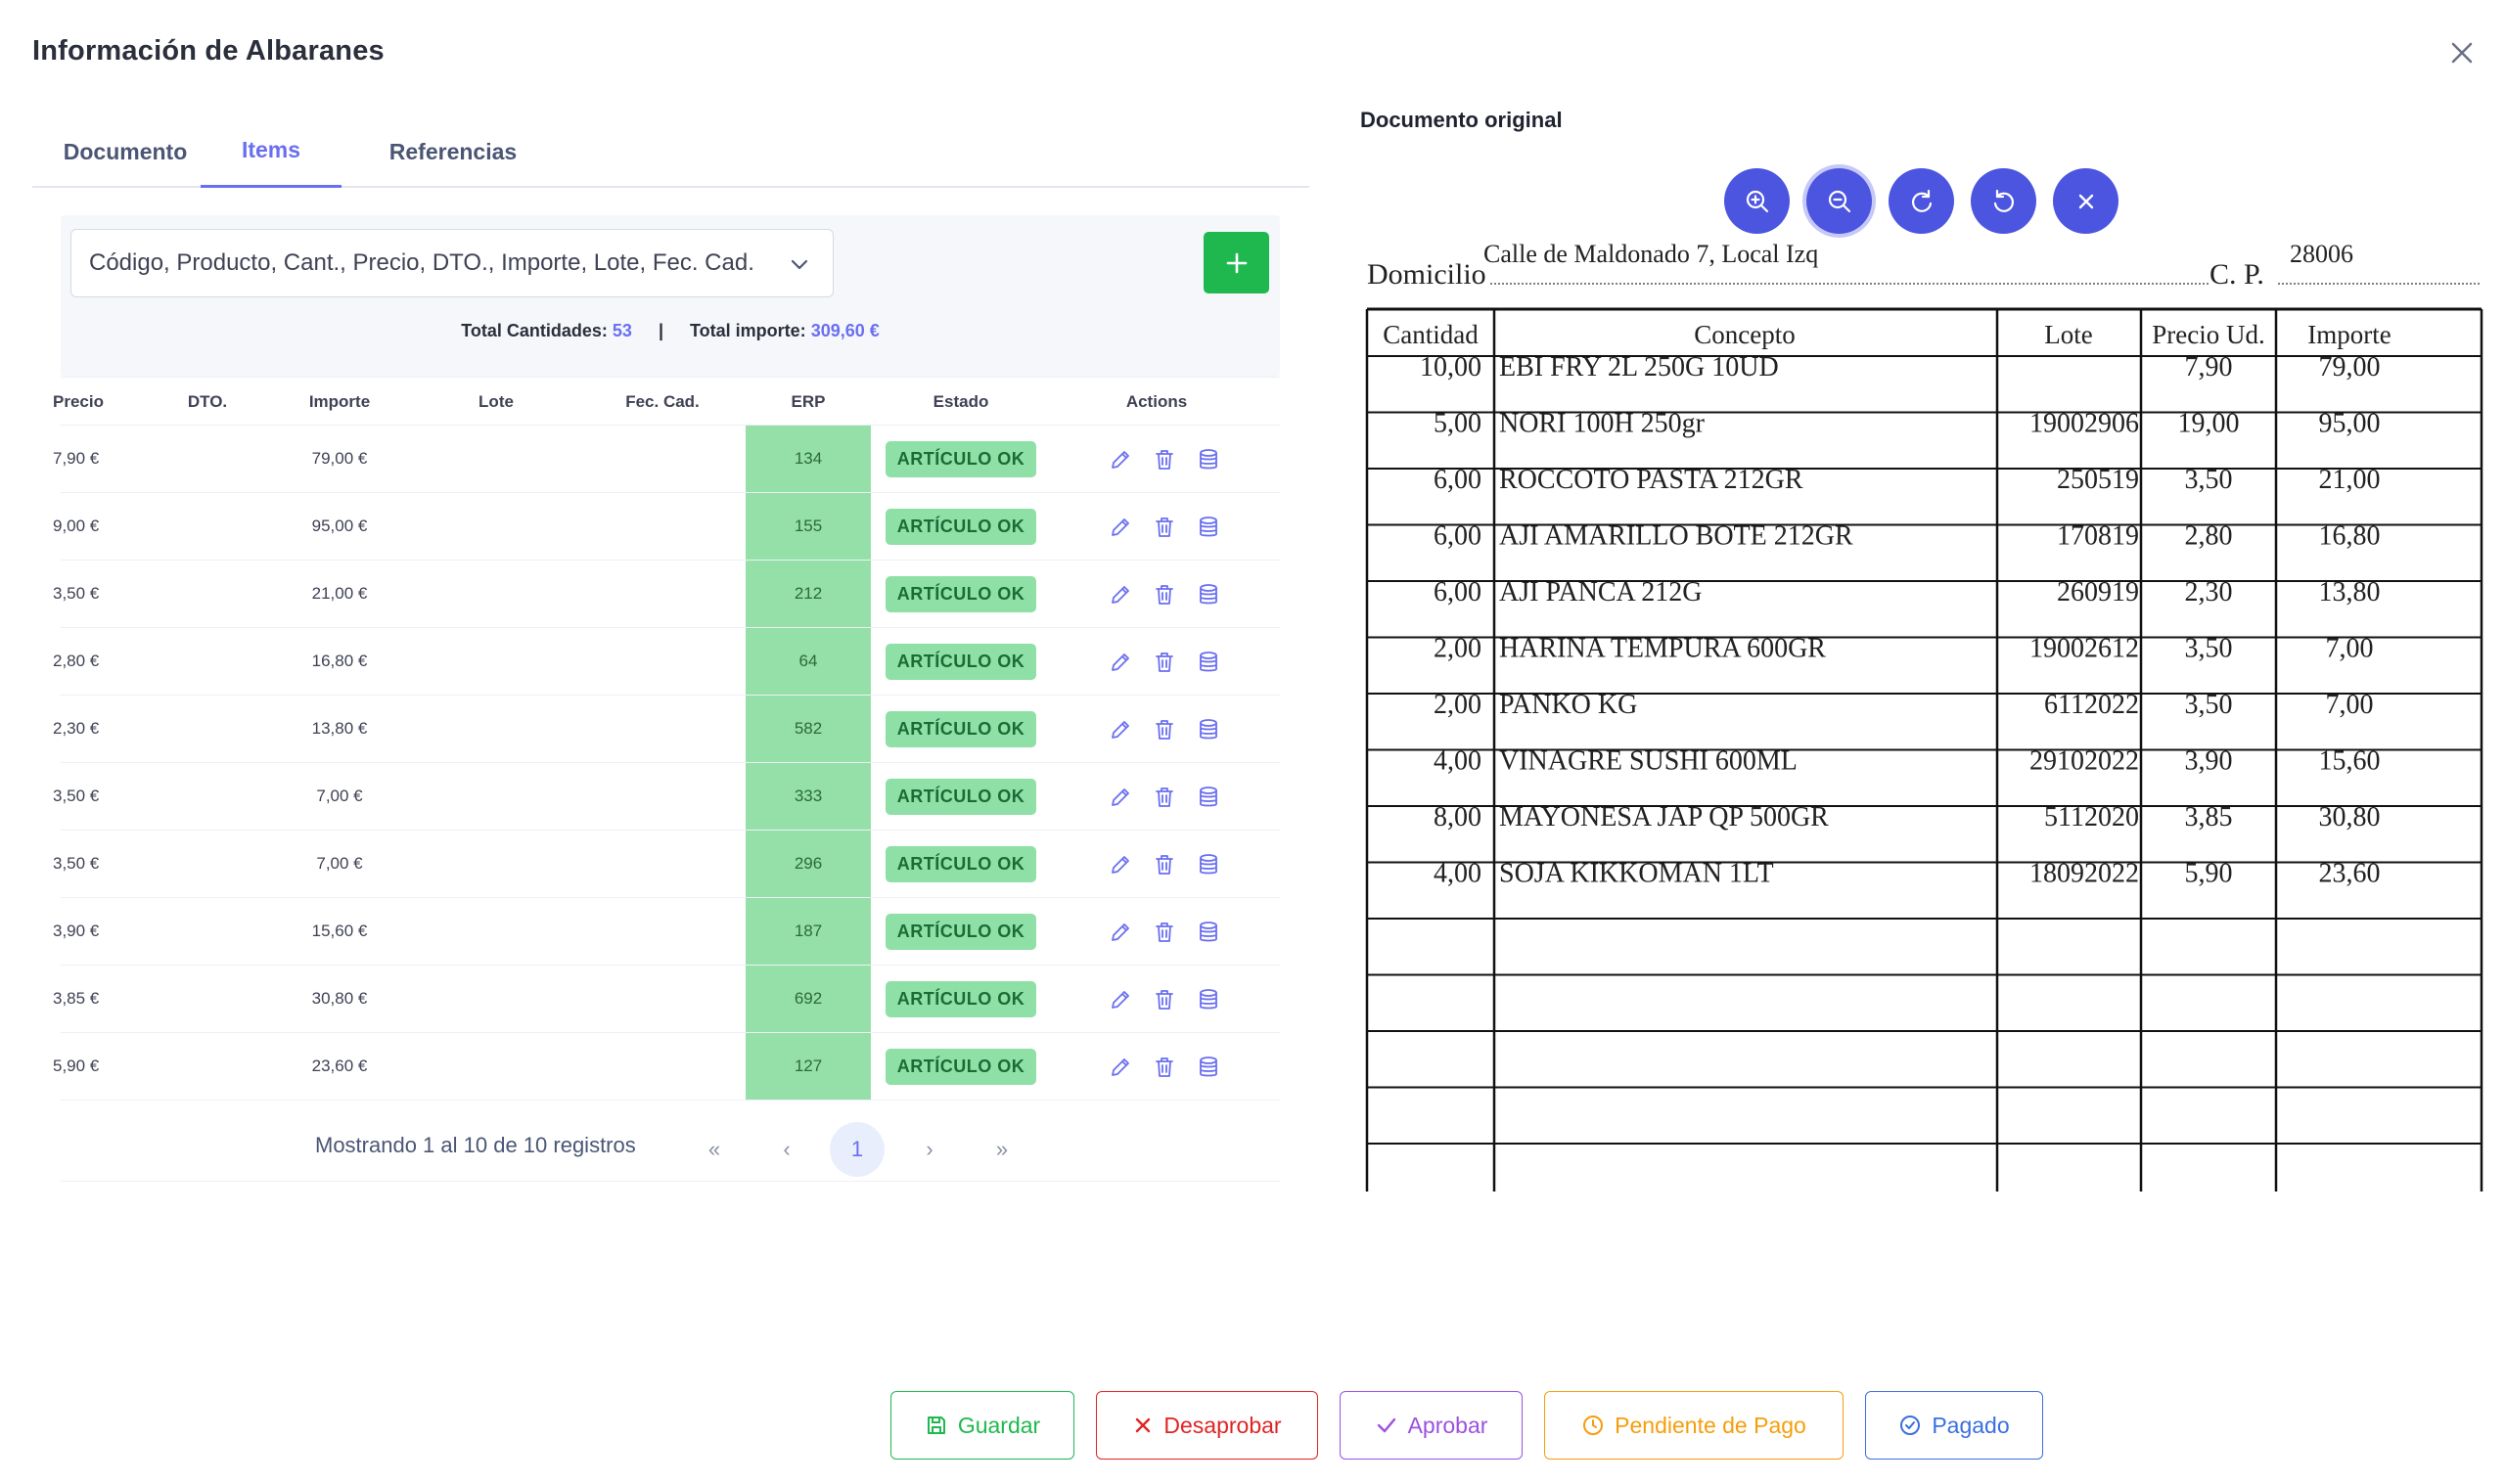 The image size is (2505, 1484). I want to click on pendiente-pago-button: Pendiente de Pago, so click(1694, 1425).